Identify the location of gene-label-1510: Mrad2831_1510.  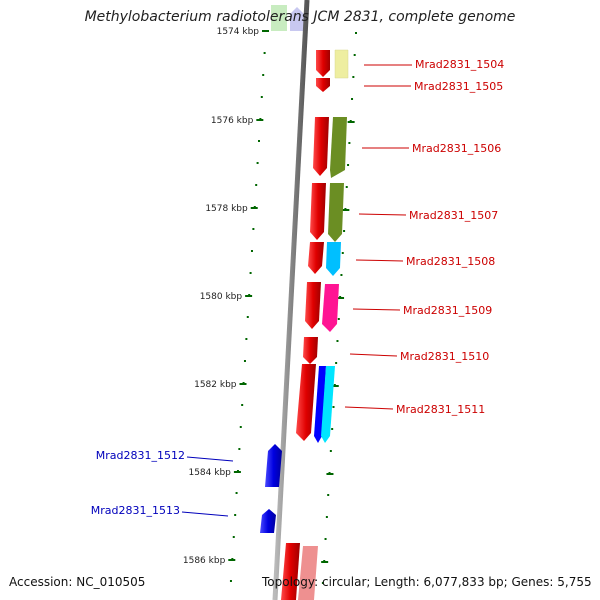
(444, 356).